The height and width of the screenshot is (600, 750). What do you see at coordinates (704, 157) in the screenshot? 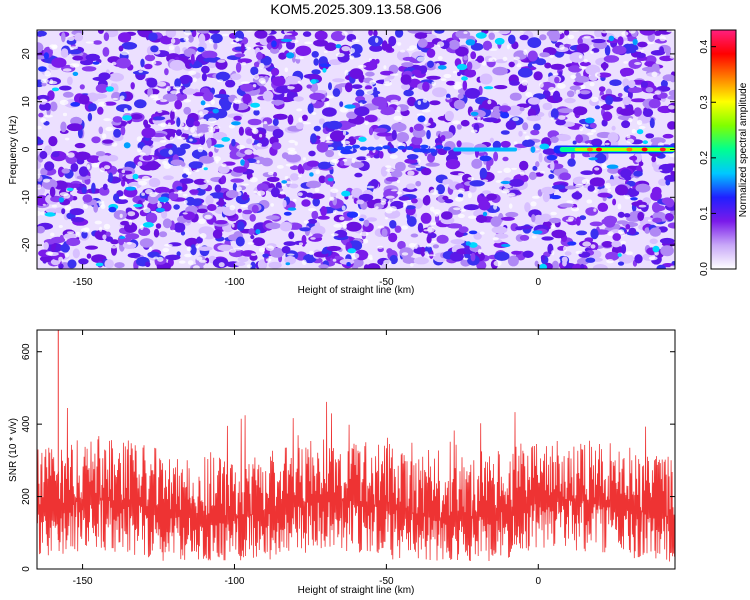
I see `colorbar-tick-label: 0.2` at bounding box center [704, 157].